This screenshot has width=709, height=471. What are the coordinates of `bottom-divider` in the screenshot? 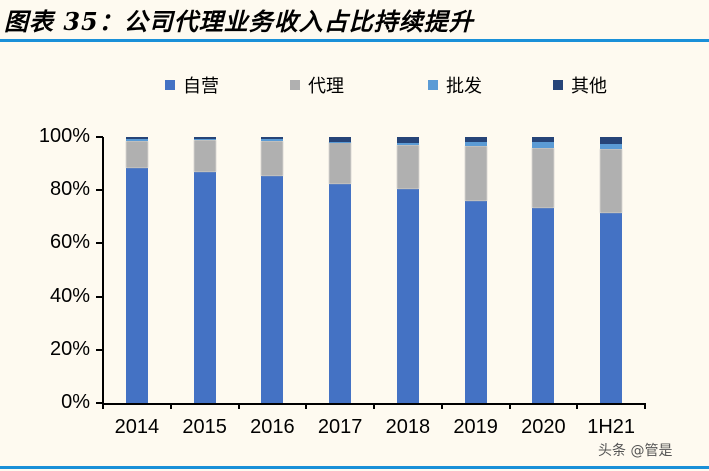 It's located at (354, 467).